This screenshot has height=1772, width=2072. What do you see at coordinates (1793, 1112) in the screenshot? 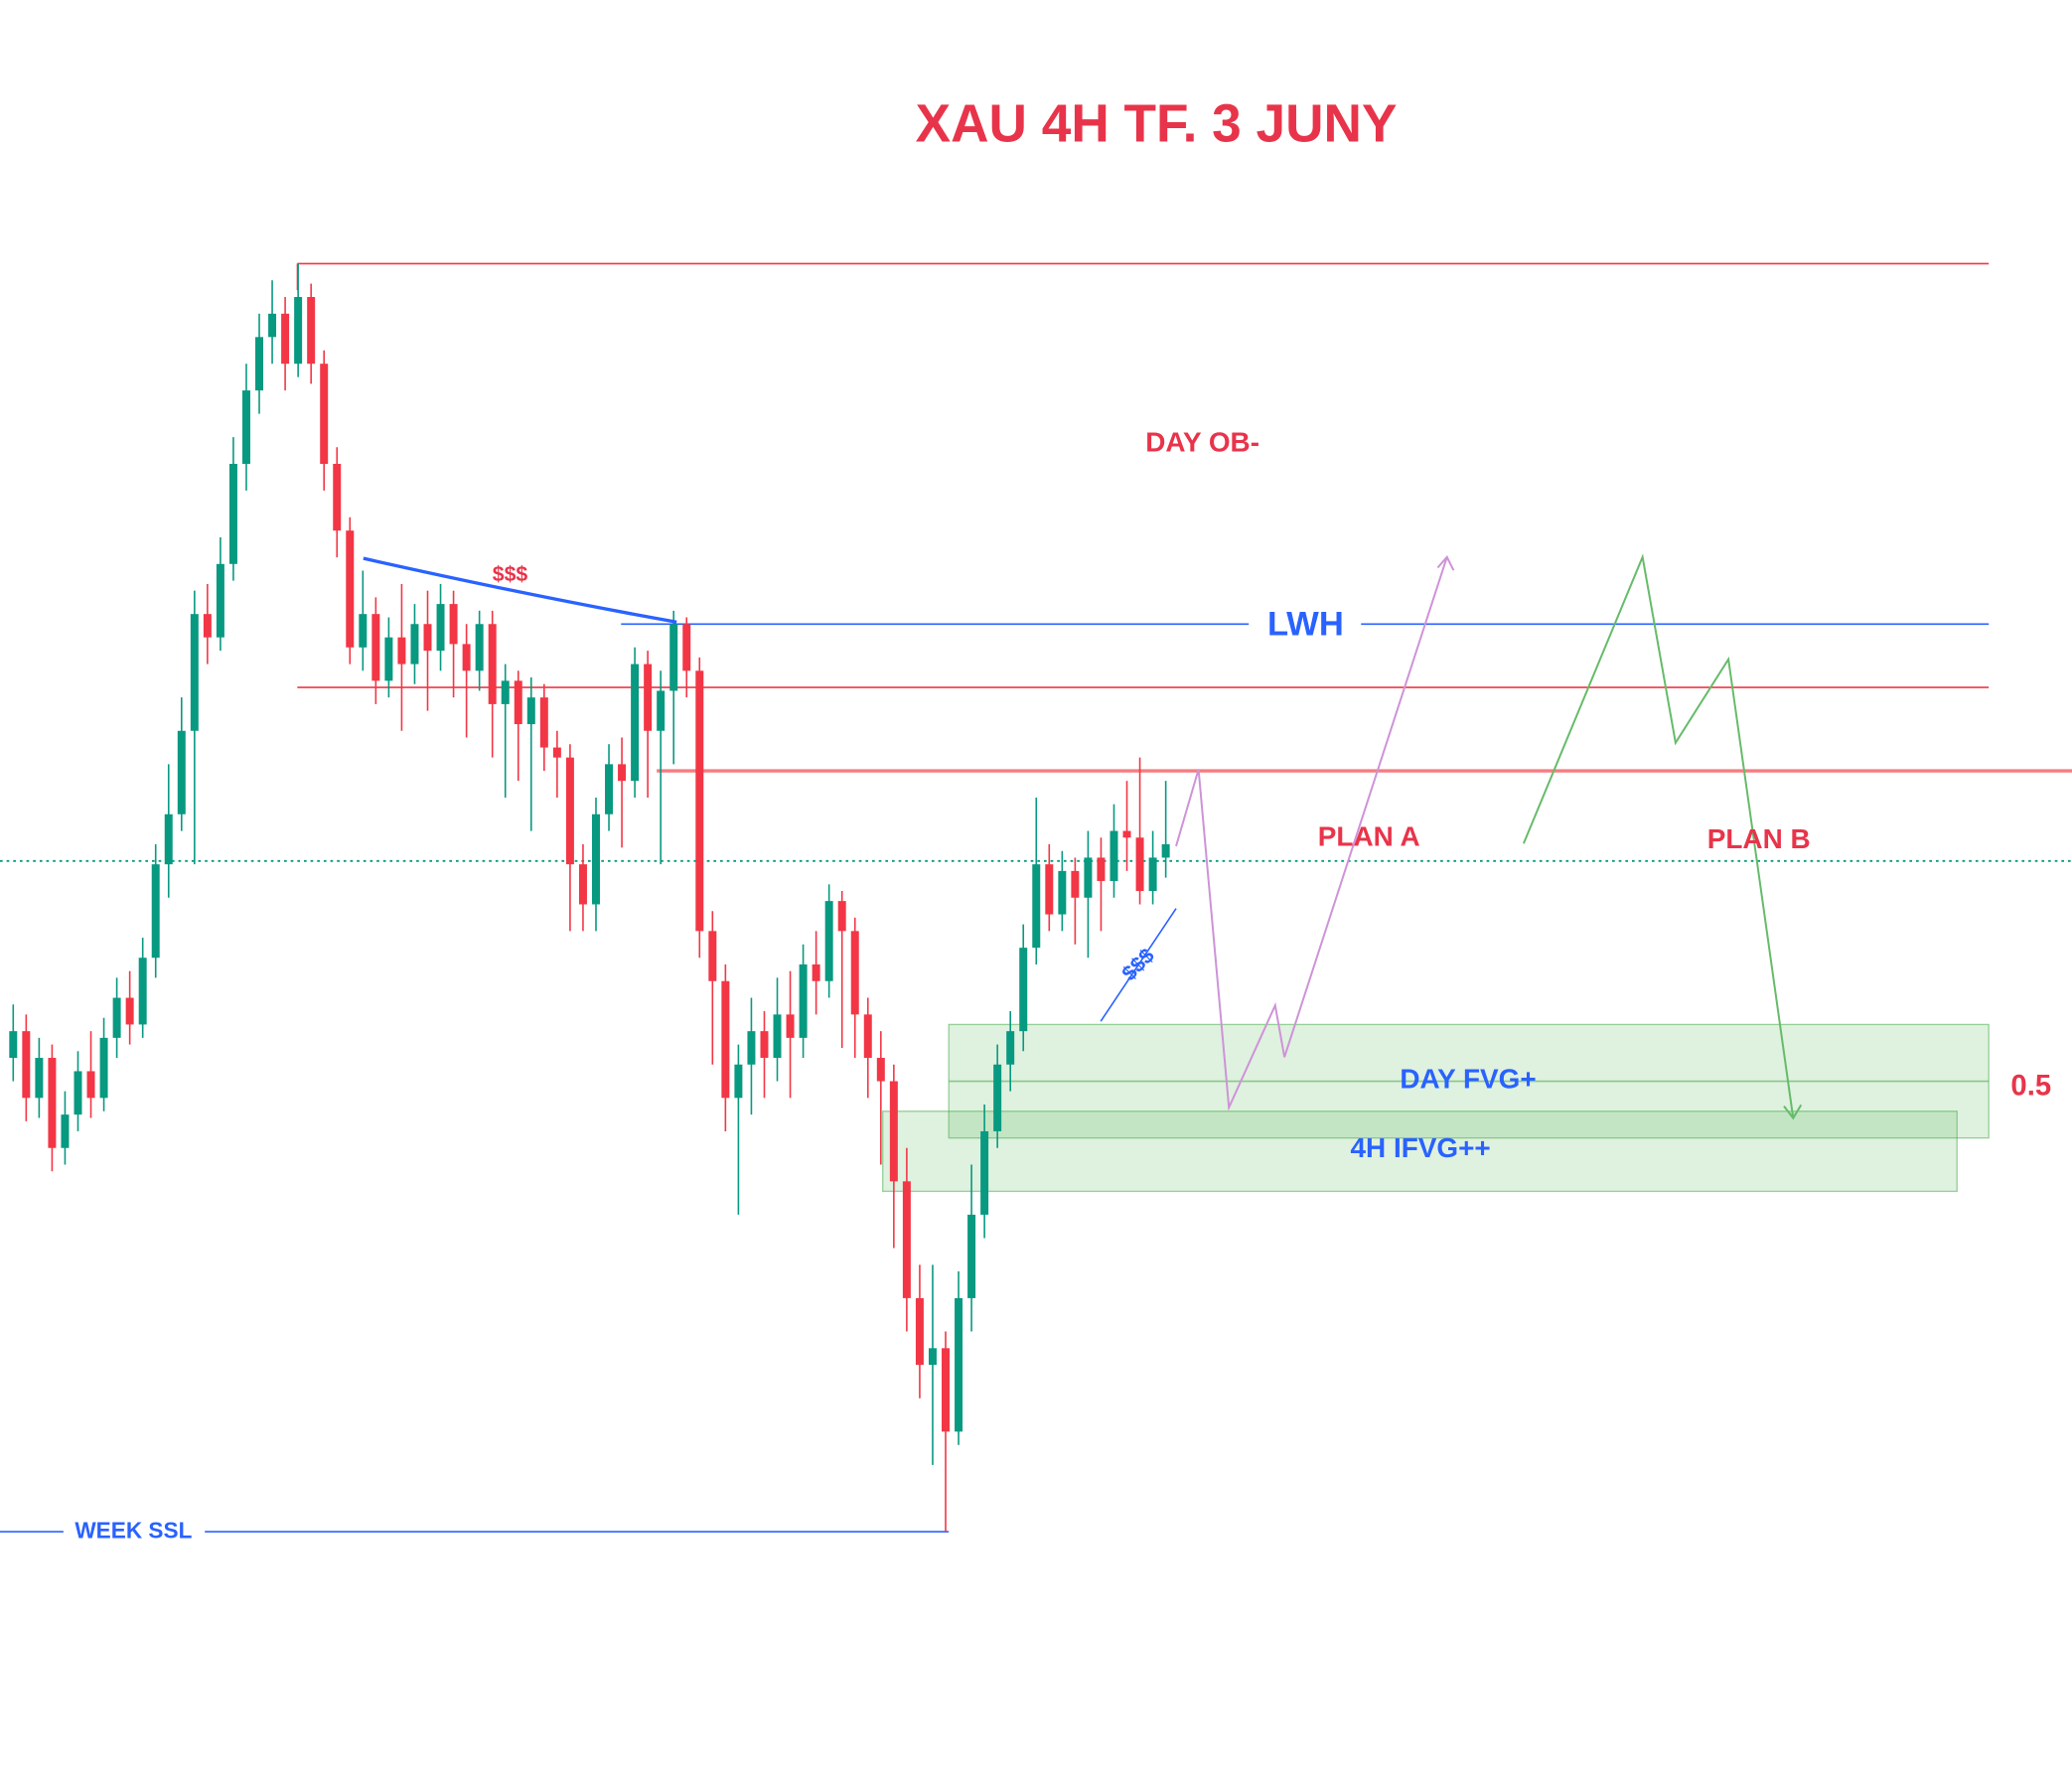
I see `plan-b-arrow` at bounding box center [1793, 1112].